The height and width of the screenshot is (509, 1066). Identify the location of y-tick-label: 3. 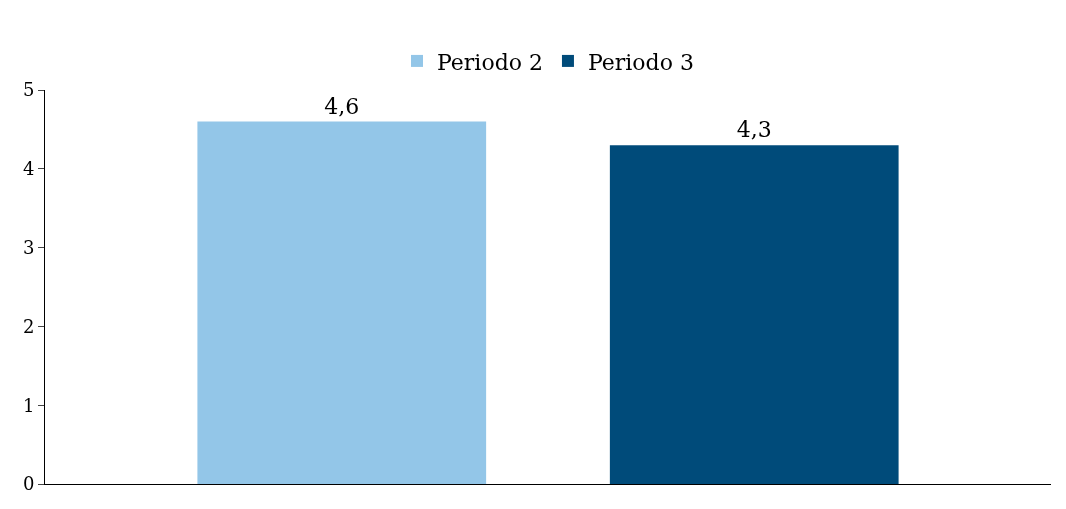
(28, 247).